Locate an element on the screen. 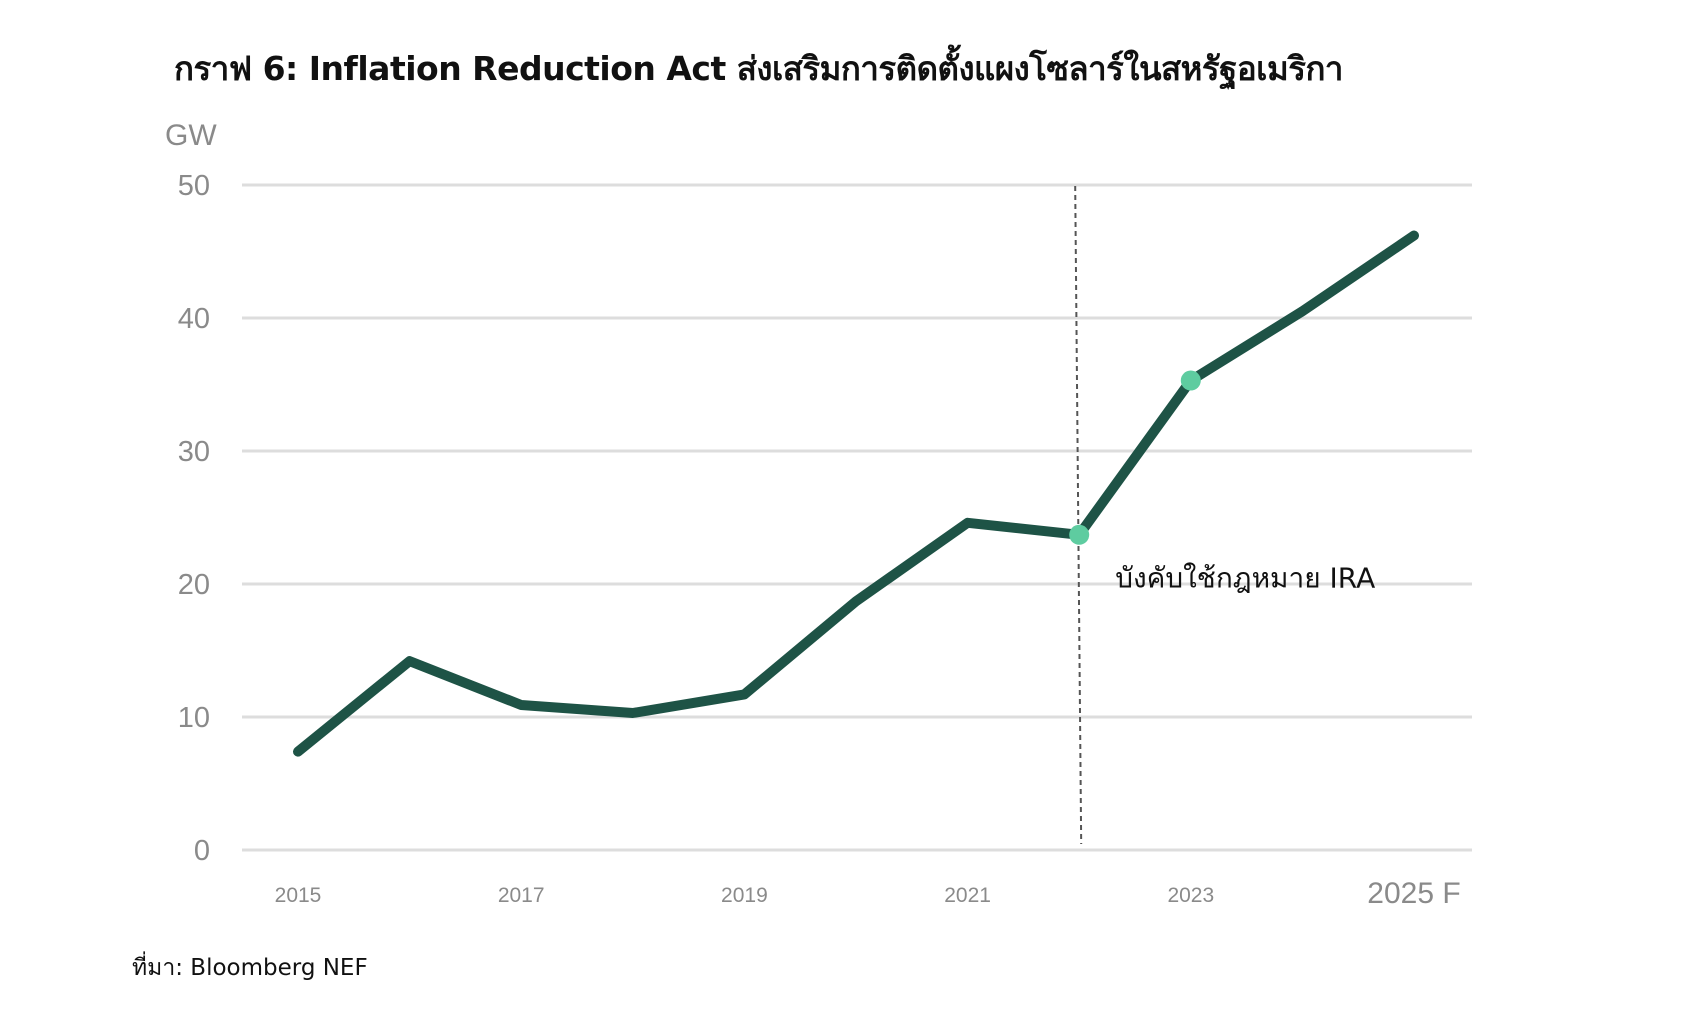  ira-marker-line is located at coordinates (1078, 515).